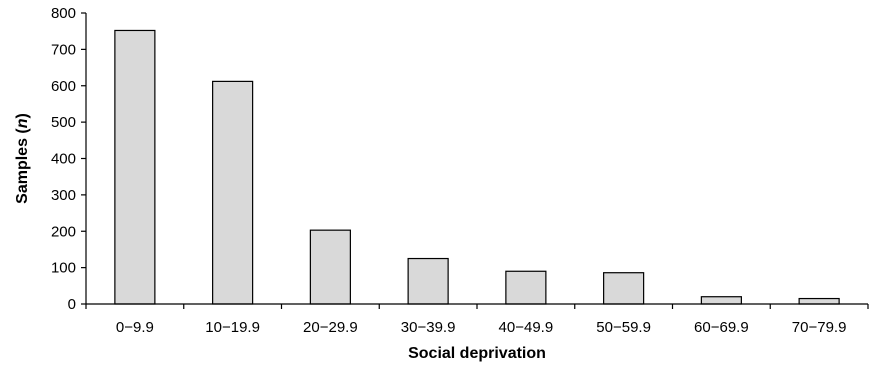  Describe the element at coordinates (63, 268) in the screenshot. I see `y-tick-label: 100` at that location.